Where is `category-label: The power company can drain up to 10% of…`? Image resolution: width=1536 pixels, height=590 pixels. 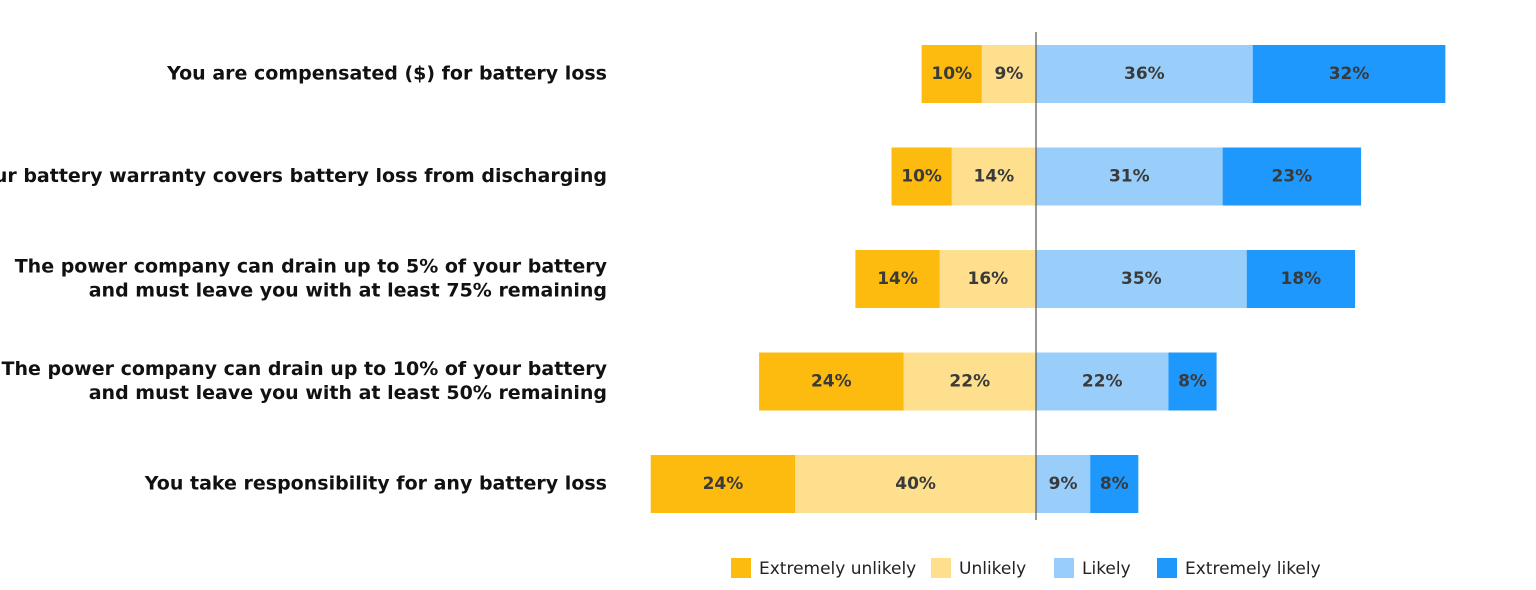
category-label: The power company can drain up to 10% of… is located at coordinates (305, 369).